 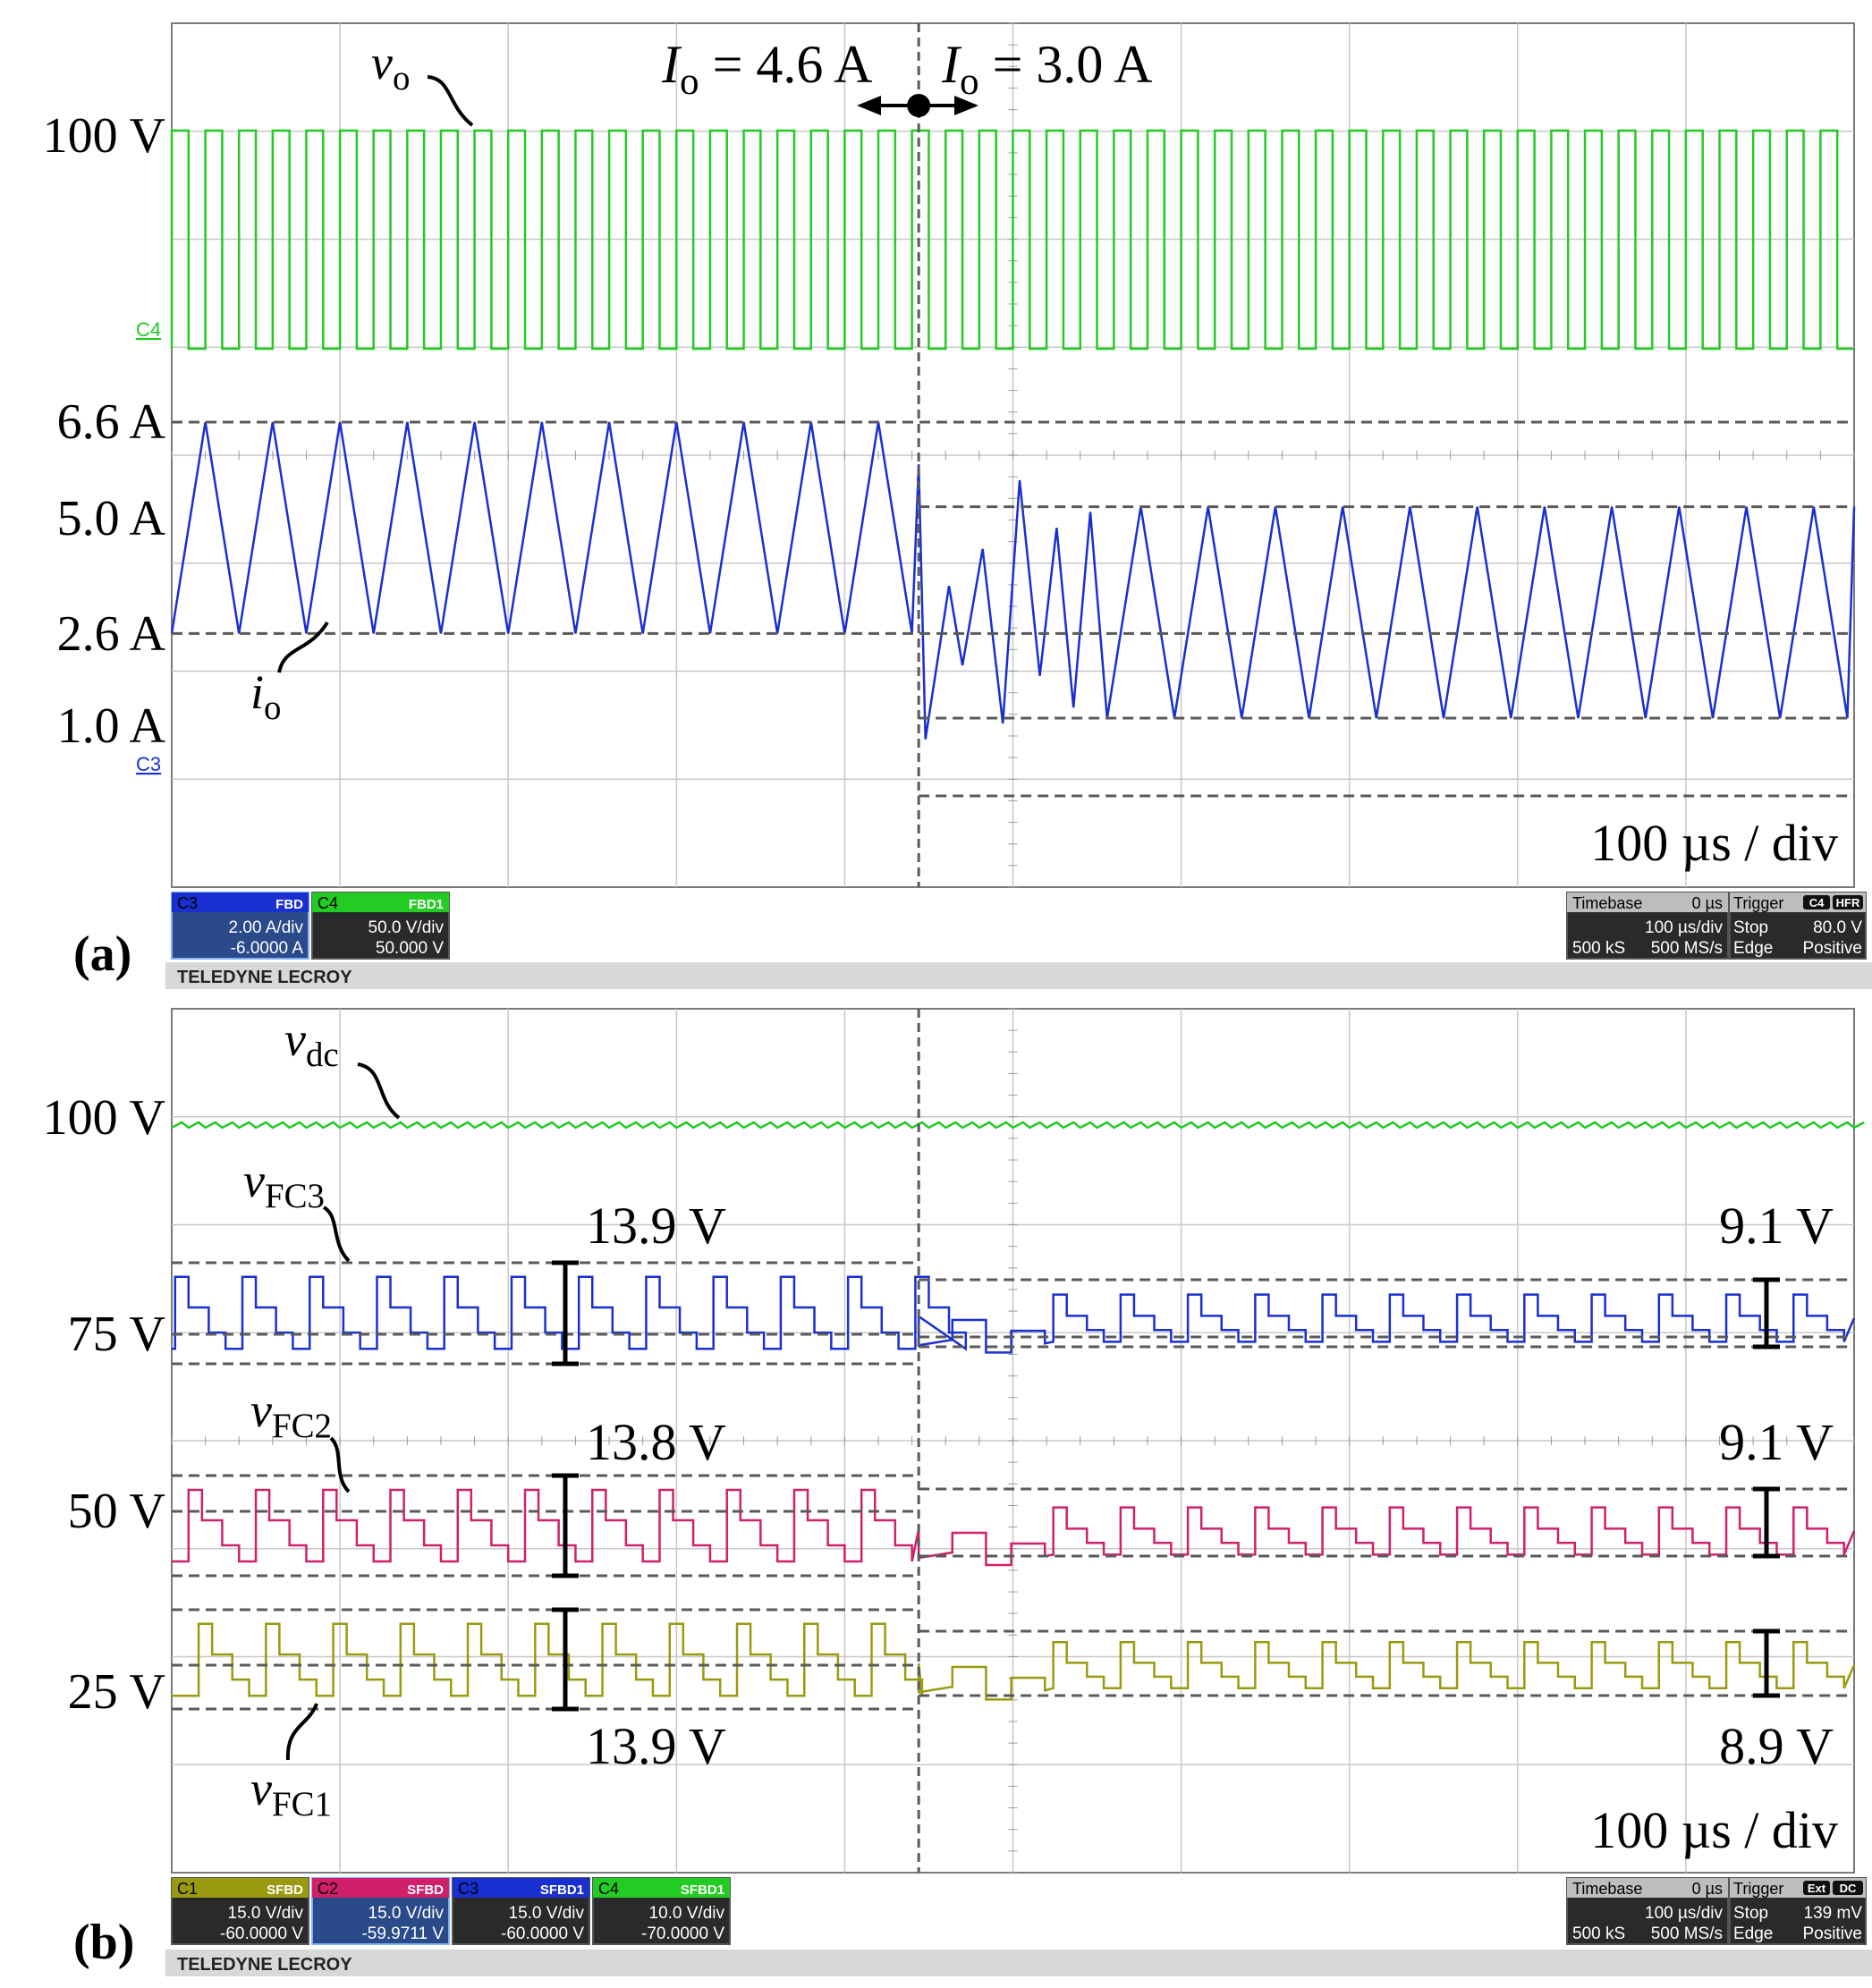 What do you see at coordinates (656, 1442) in the screenshot?
I see `ripple-label-fc2-before: 13.8 V` at bounding box center [656, 1442].